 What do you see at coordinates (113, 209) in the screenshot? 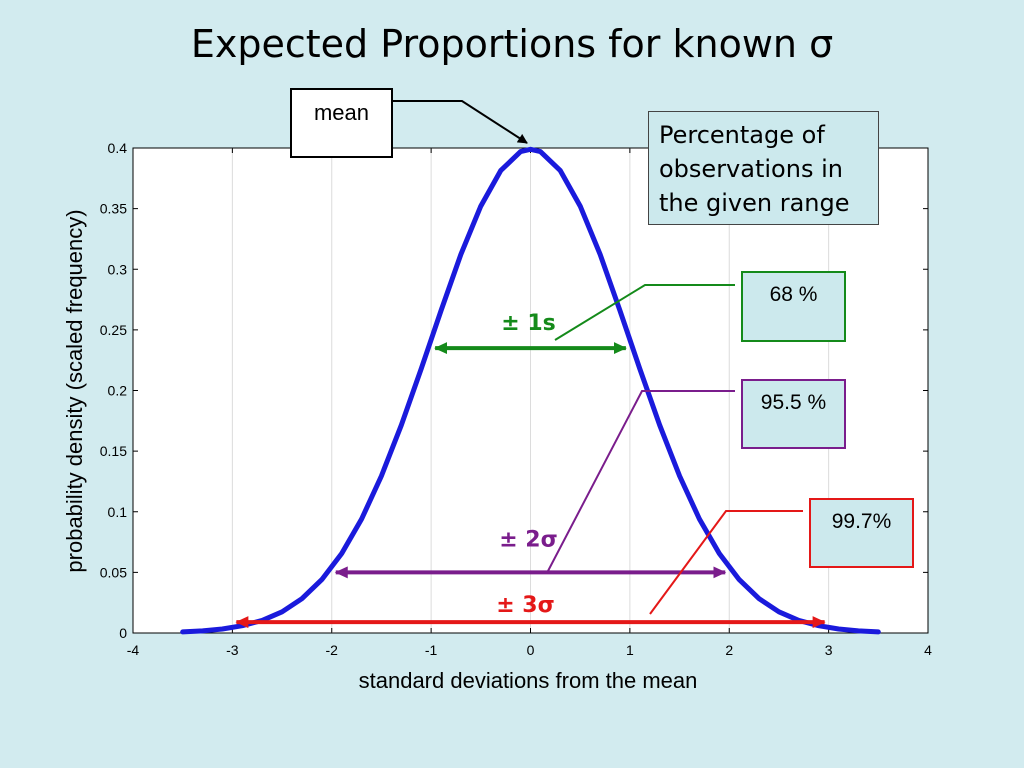
I see `y-tick-label: 0.35` at bounding box center [113, 209].